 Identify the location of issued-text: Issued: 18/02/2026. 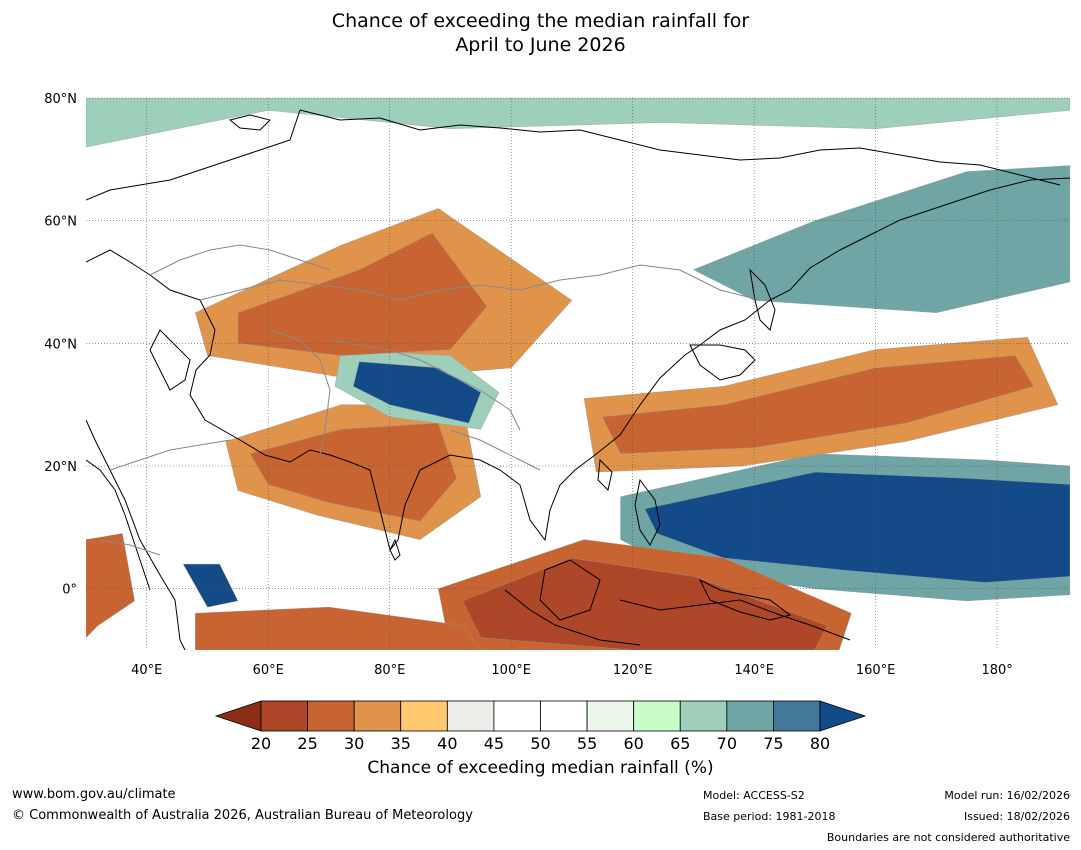
(1016, 816).